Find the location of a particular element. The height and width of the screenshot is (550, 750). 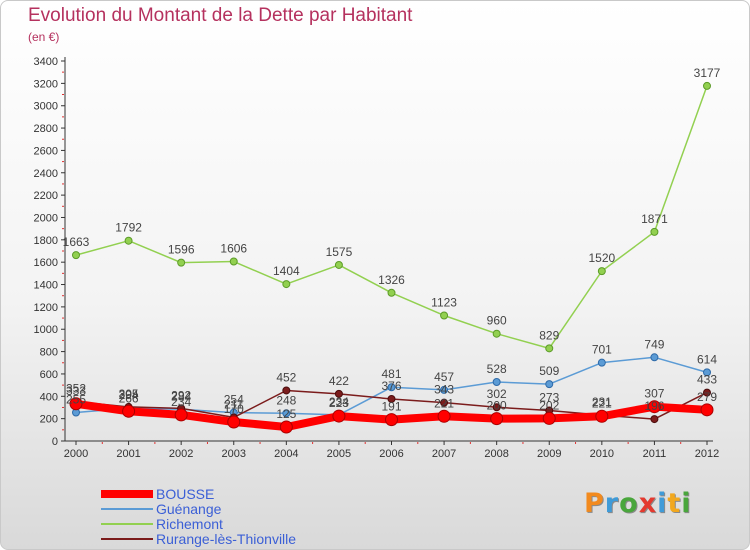

data-label-richemont: 1792 is located at coordinates (128, 228).